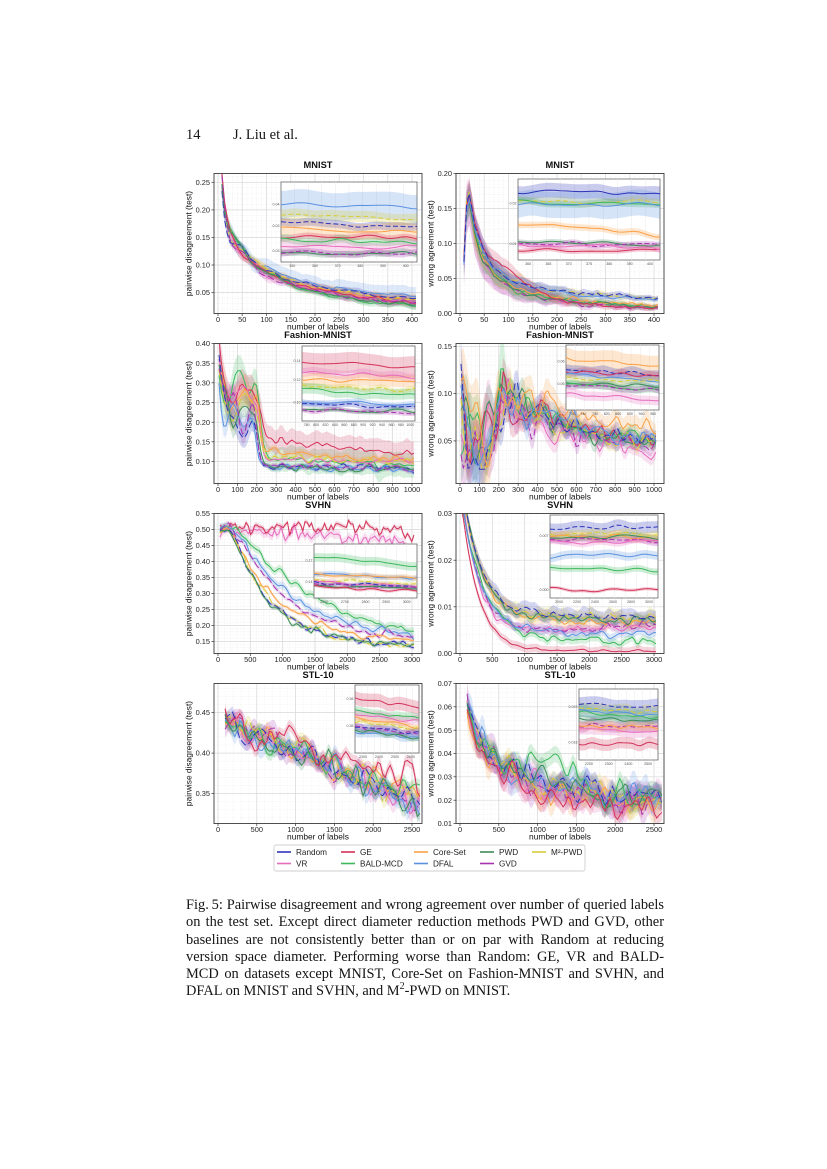  I want to click on svg-text: 0.40, so click(203, 343).